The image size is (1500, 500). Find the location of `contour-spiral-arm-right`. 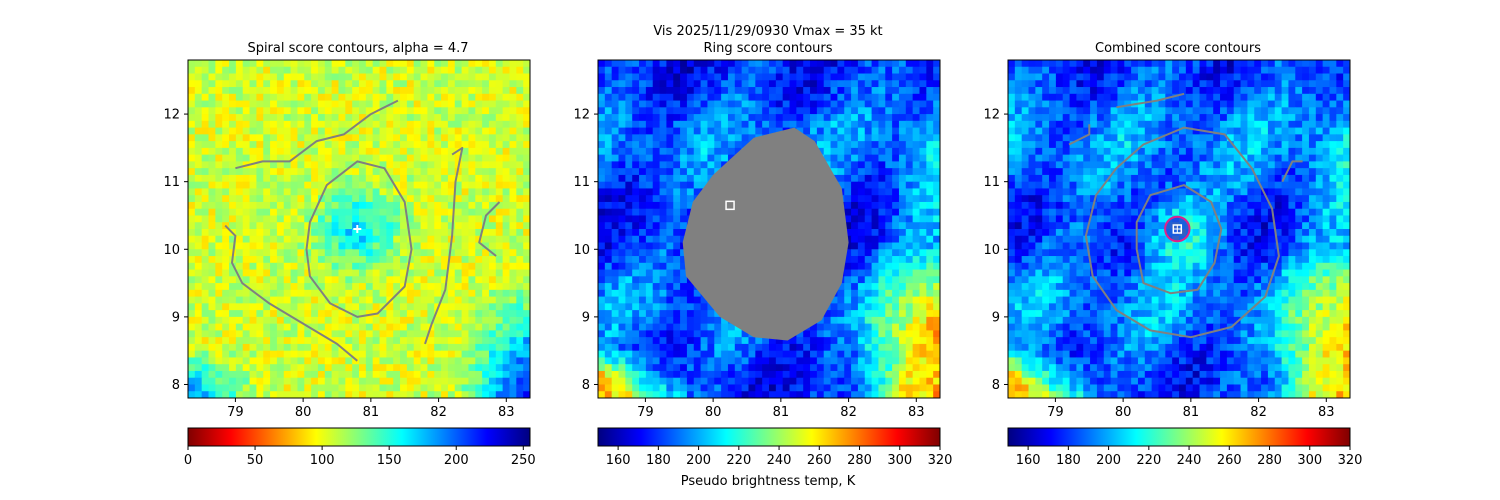

contour-spiral-arm-right is located at coordinates (444, 245).